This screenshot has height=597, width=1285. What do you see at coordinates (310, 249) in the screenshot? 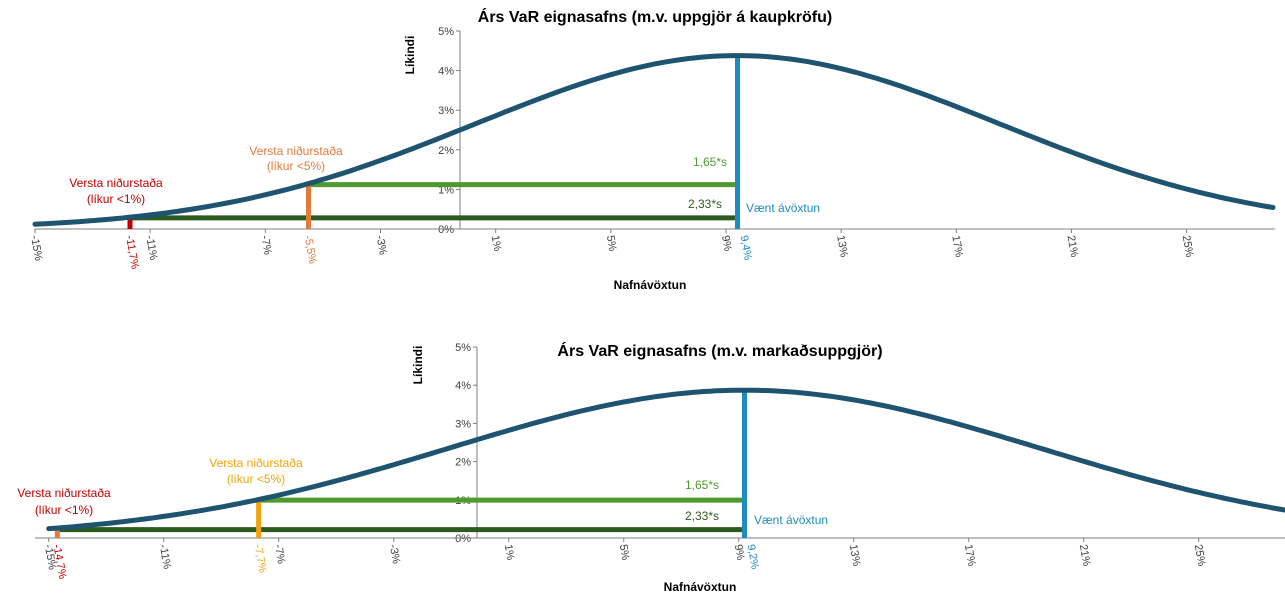
I see `var95-value-label: -5,5%` at bounding box center [310, 249].